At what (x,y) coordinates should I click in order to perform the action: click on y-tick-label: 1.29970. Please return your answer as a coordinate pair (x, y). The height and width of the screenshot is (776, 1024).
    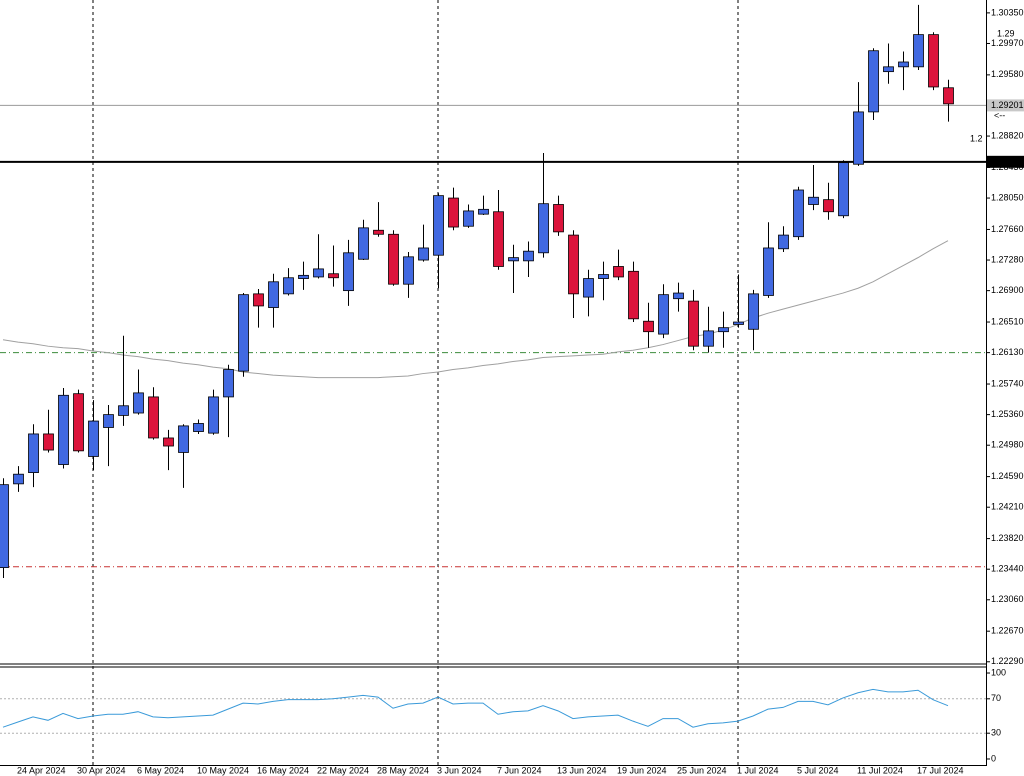
    Looking at the image, I should click on (1007, 43).